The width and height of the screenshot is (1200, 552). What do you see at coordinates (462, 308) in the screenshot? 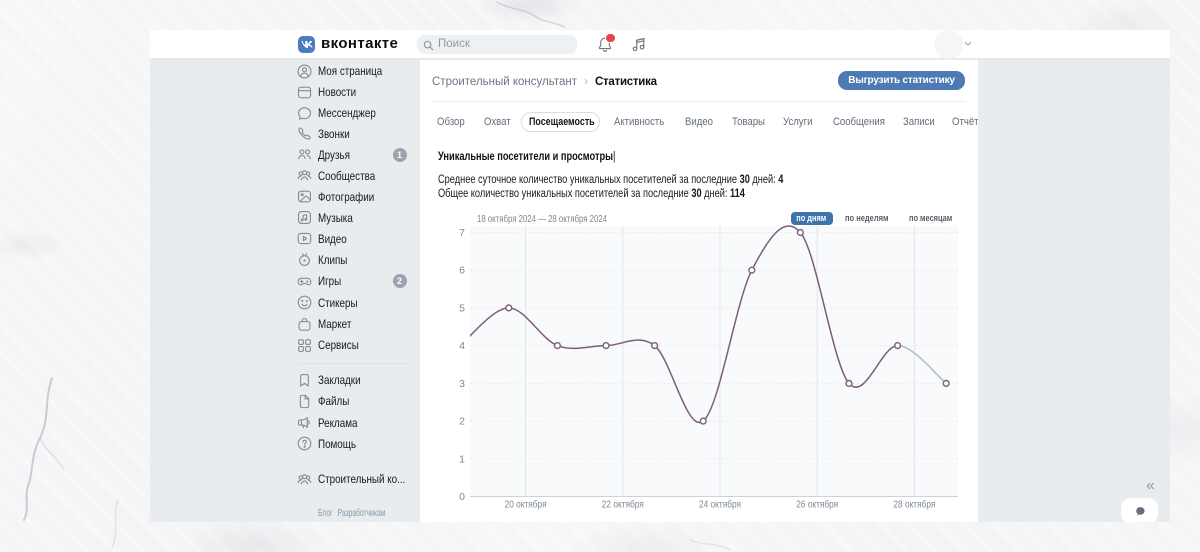
I see `svg-text: 5` at bounding box center [462, 308].